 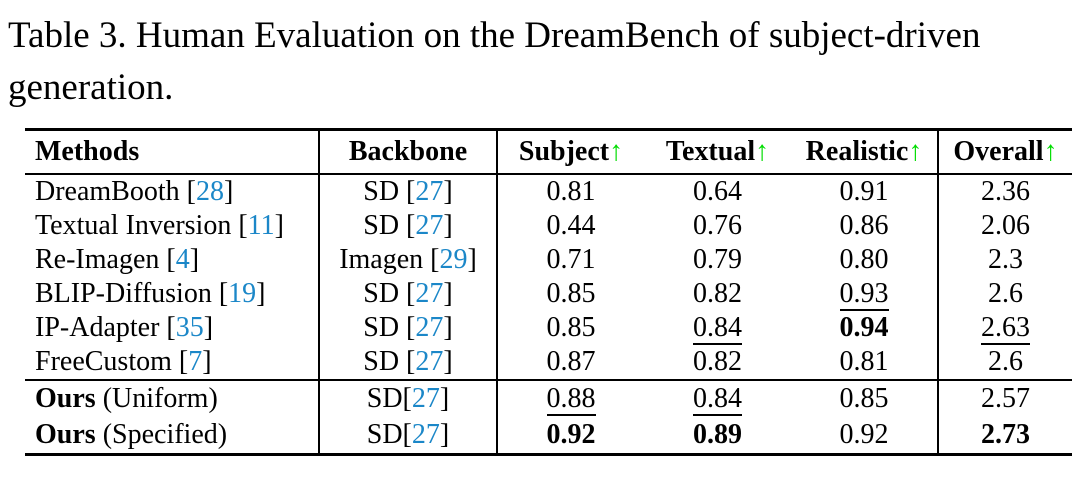 I want to click on score-value: 0.89, so click(x=717, y=434).